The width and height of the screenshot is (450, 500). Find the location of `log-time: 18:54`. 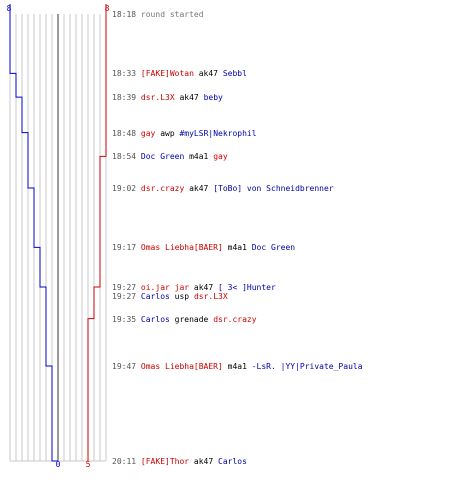

log-time: 18:54 is located at coordinates (124, 157).